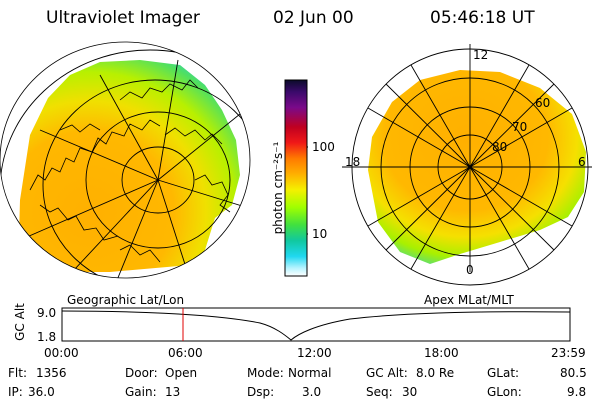 The height and width of the screenshot is (400, 600). What do you see at coordinates (387, 373) in the screenshot?
I see `gc-alt-label: GC Alt:` at bounding box center [387, 373].